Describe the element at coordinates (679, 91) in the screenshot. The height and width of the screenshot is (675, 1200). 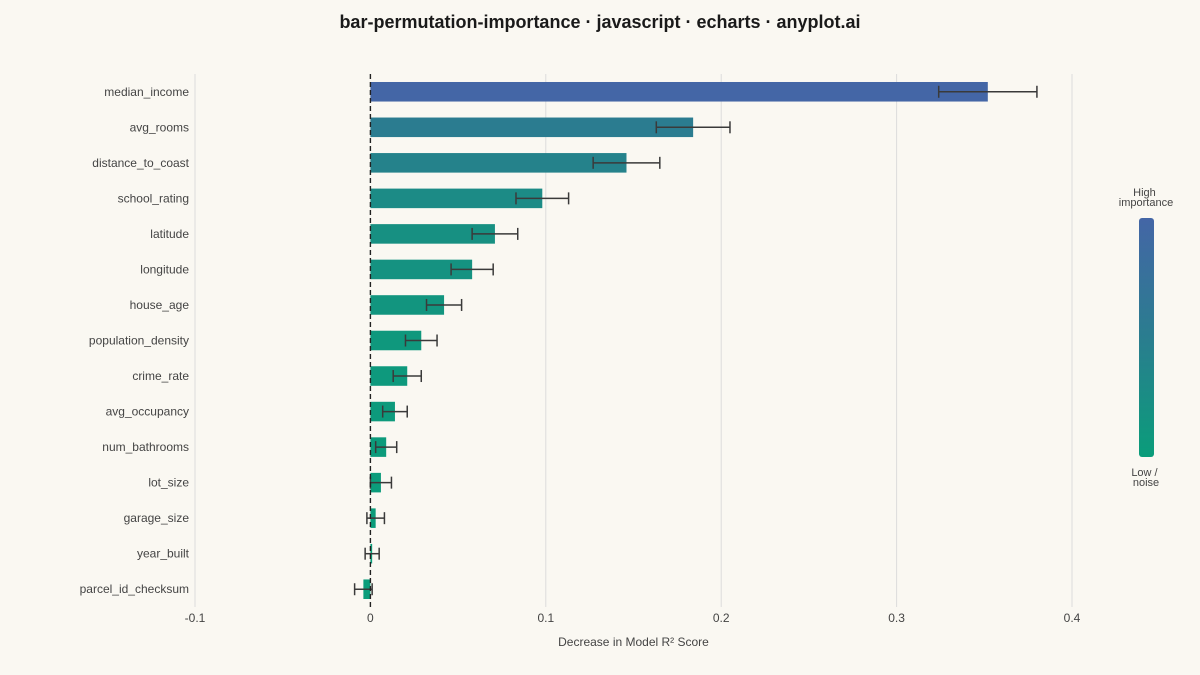
I see `bar-median-income` at that location.